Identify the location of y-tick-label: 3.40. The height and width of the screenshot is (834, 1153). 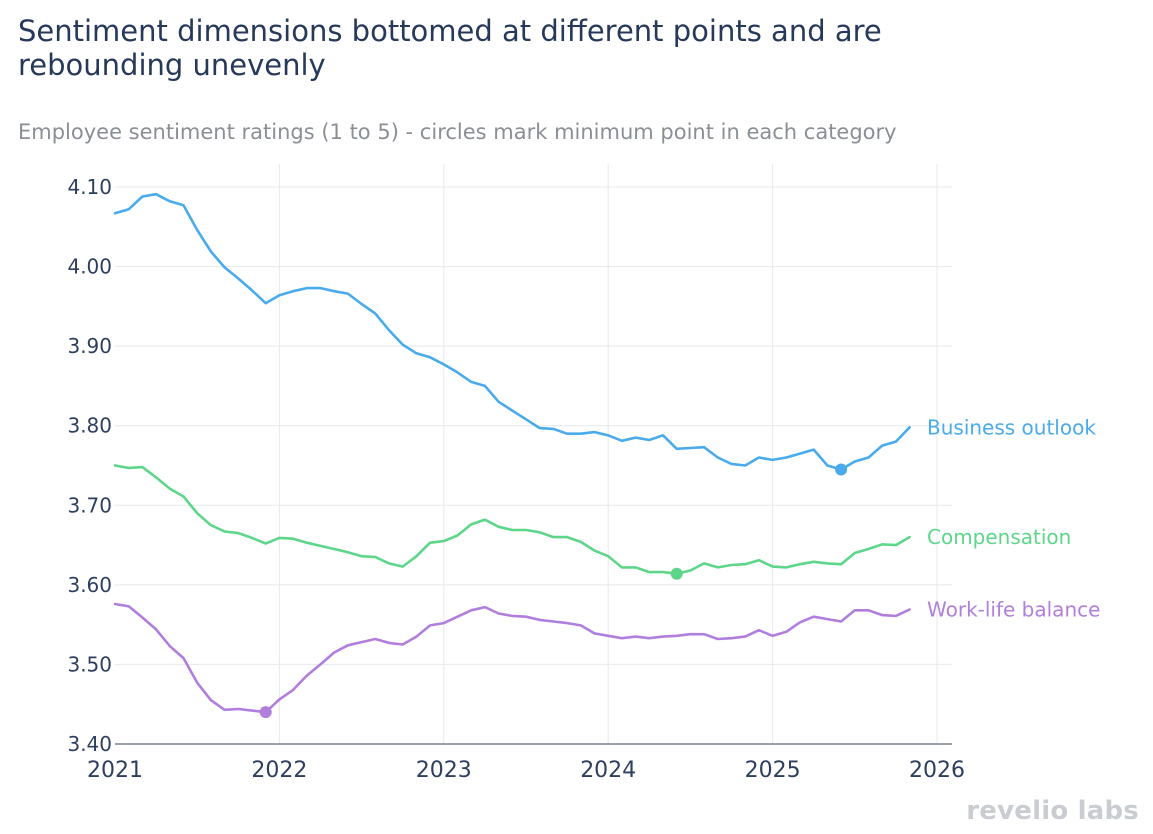
(89, 744).